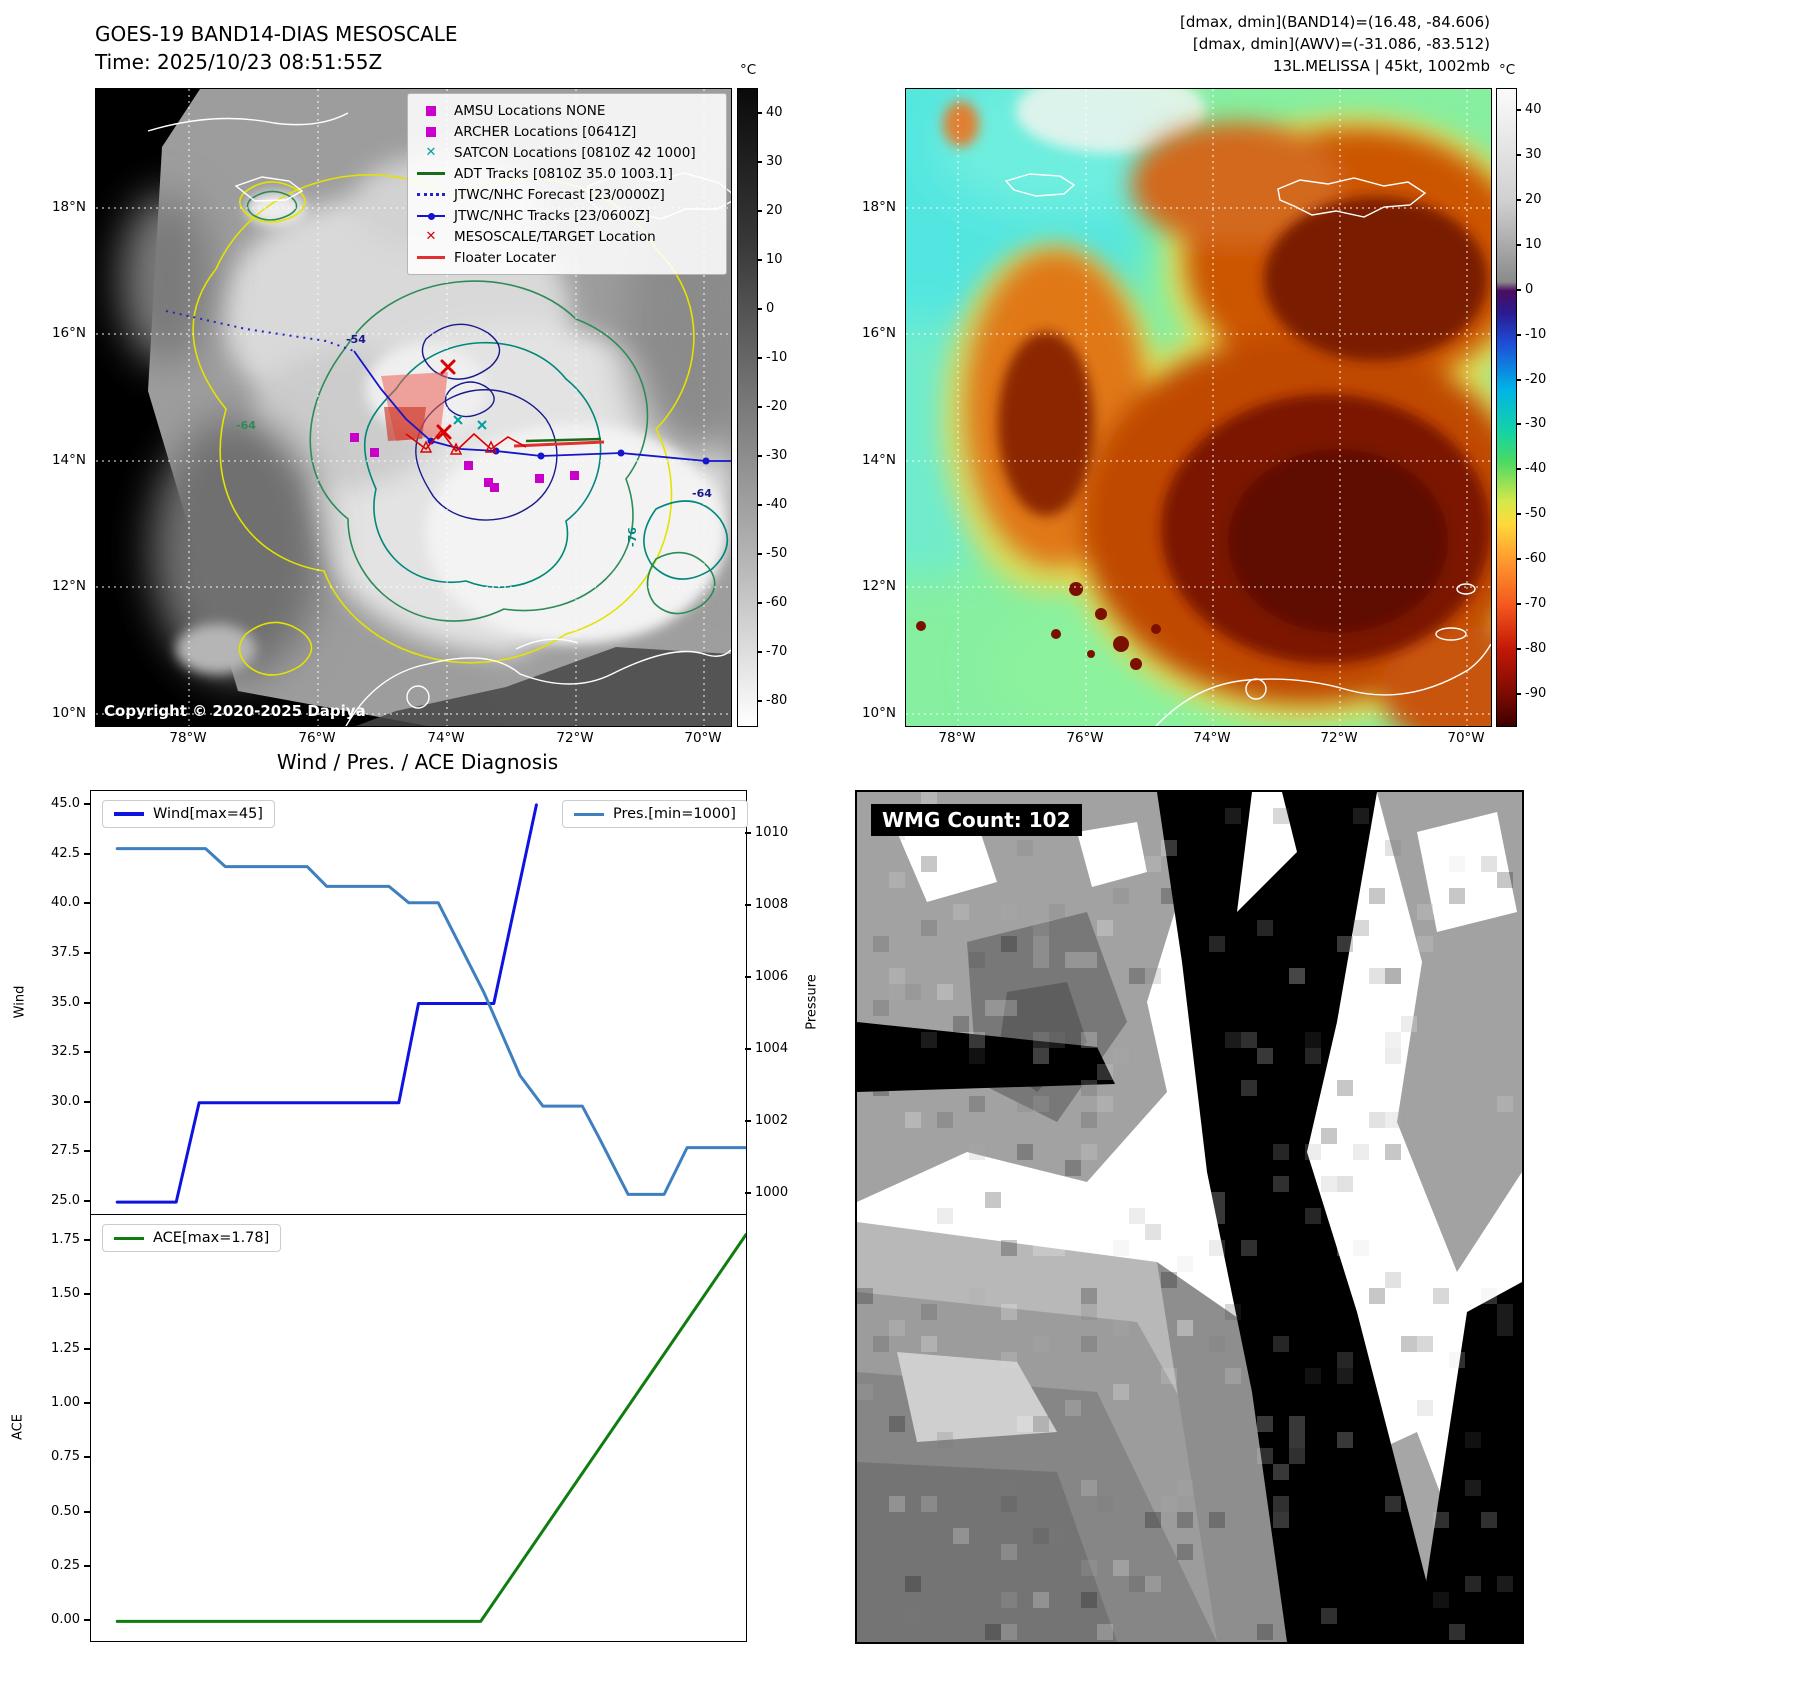 The height and width of the screenshot is (1690, 1801). Describe the element at coordinates (567, 257) in the screenshot. I see `legend-item: Floater Locater` at that location.